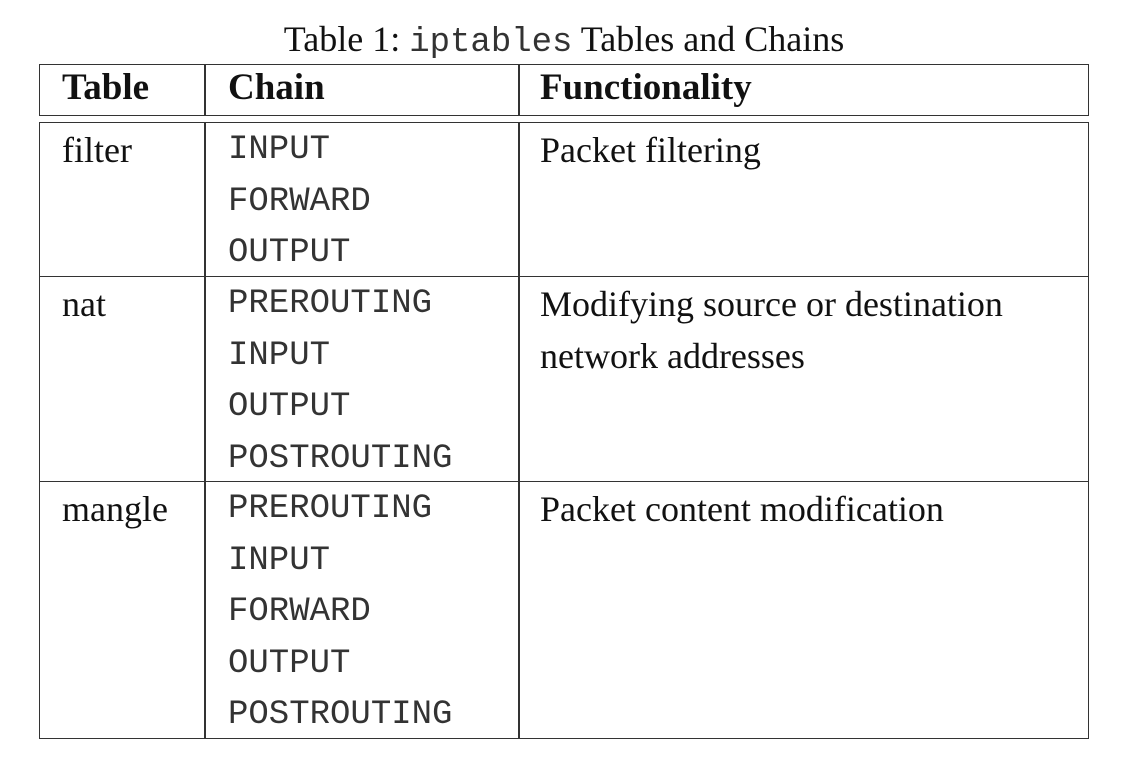 The width and height of the screenshot is (1140, 765). I want to click on functionality-text: Packet filtering, so click(650, 151).